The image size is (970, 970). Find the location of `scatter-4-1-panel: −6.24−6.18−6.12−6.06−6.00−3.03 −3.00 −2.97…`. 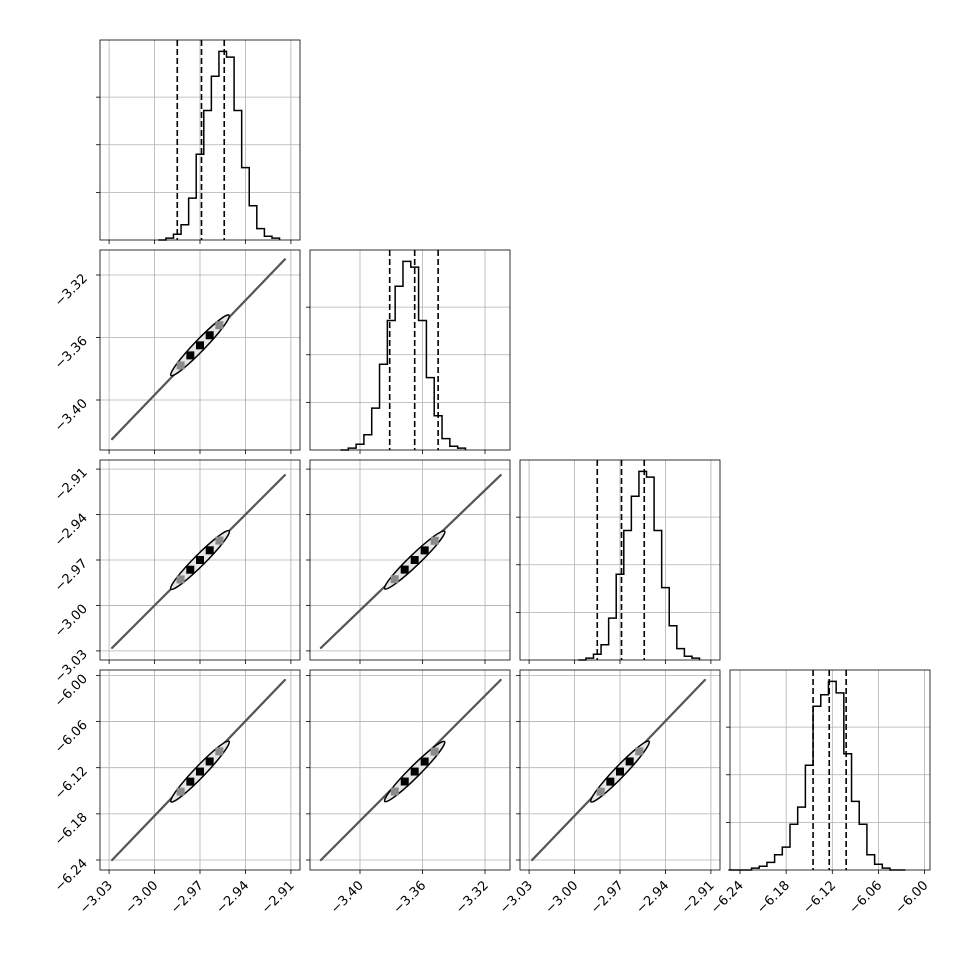

scatter-4-1-panel: −6.24−6.18−6.12−6.06−6.00−3.03 −3.00 −2.97… is located at coordinates (176, 793).